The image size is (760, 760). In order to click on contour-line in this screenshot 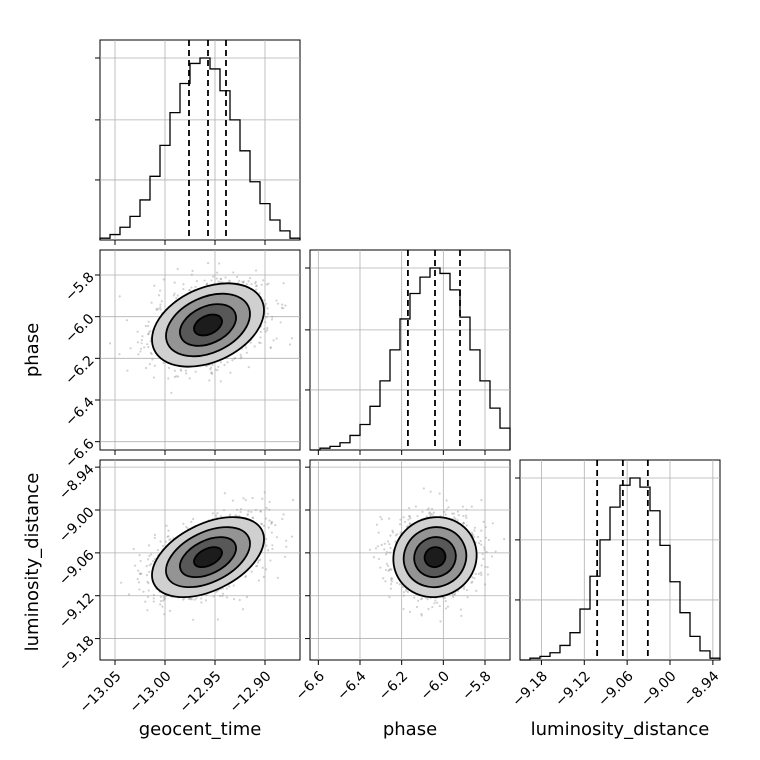, I will do `click(208, 557)`.